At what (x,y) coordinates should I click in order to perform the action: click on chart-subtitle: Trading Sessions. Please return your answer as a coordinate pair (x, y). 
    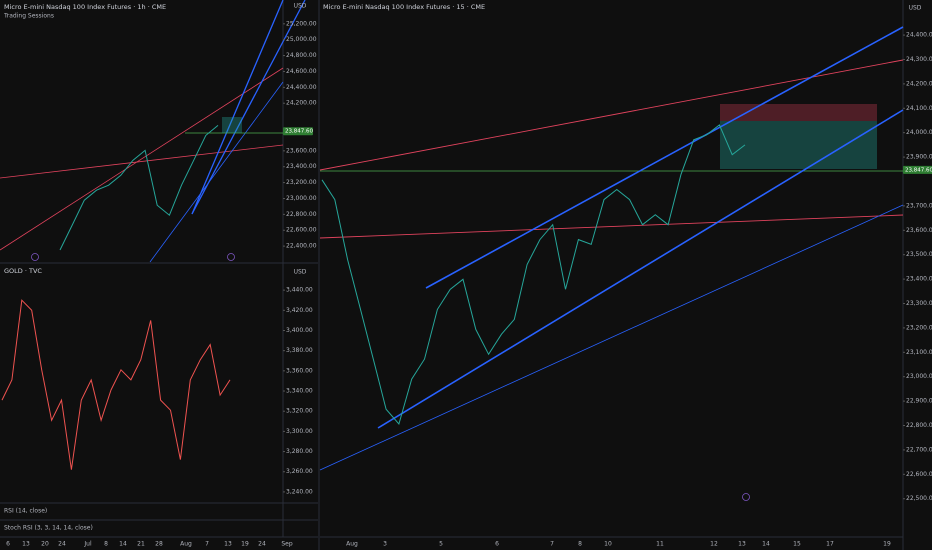
    Looking at the image, I should click on (28, 16).